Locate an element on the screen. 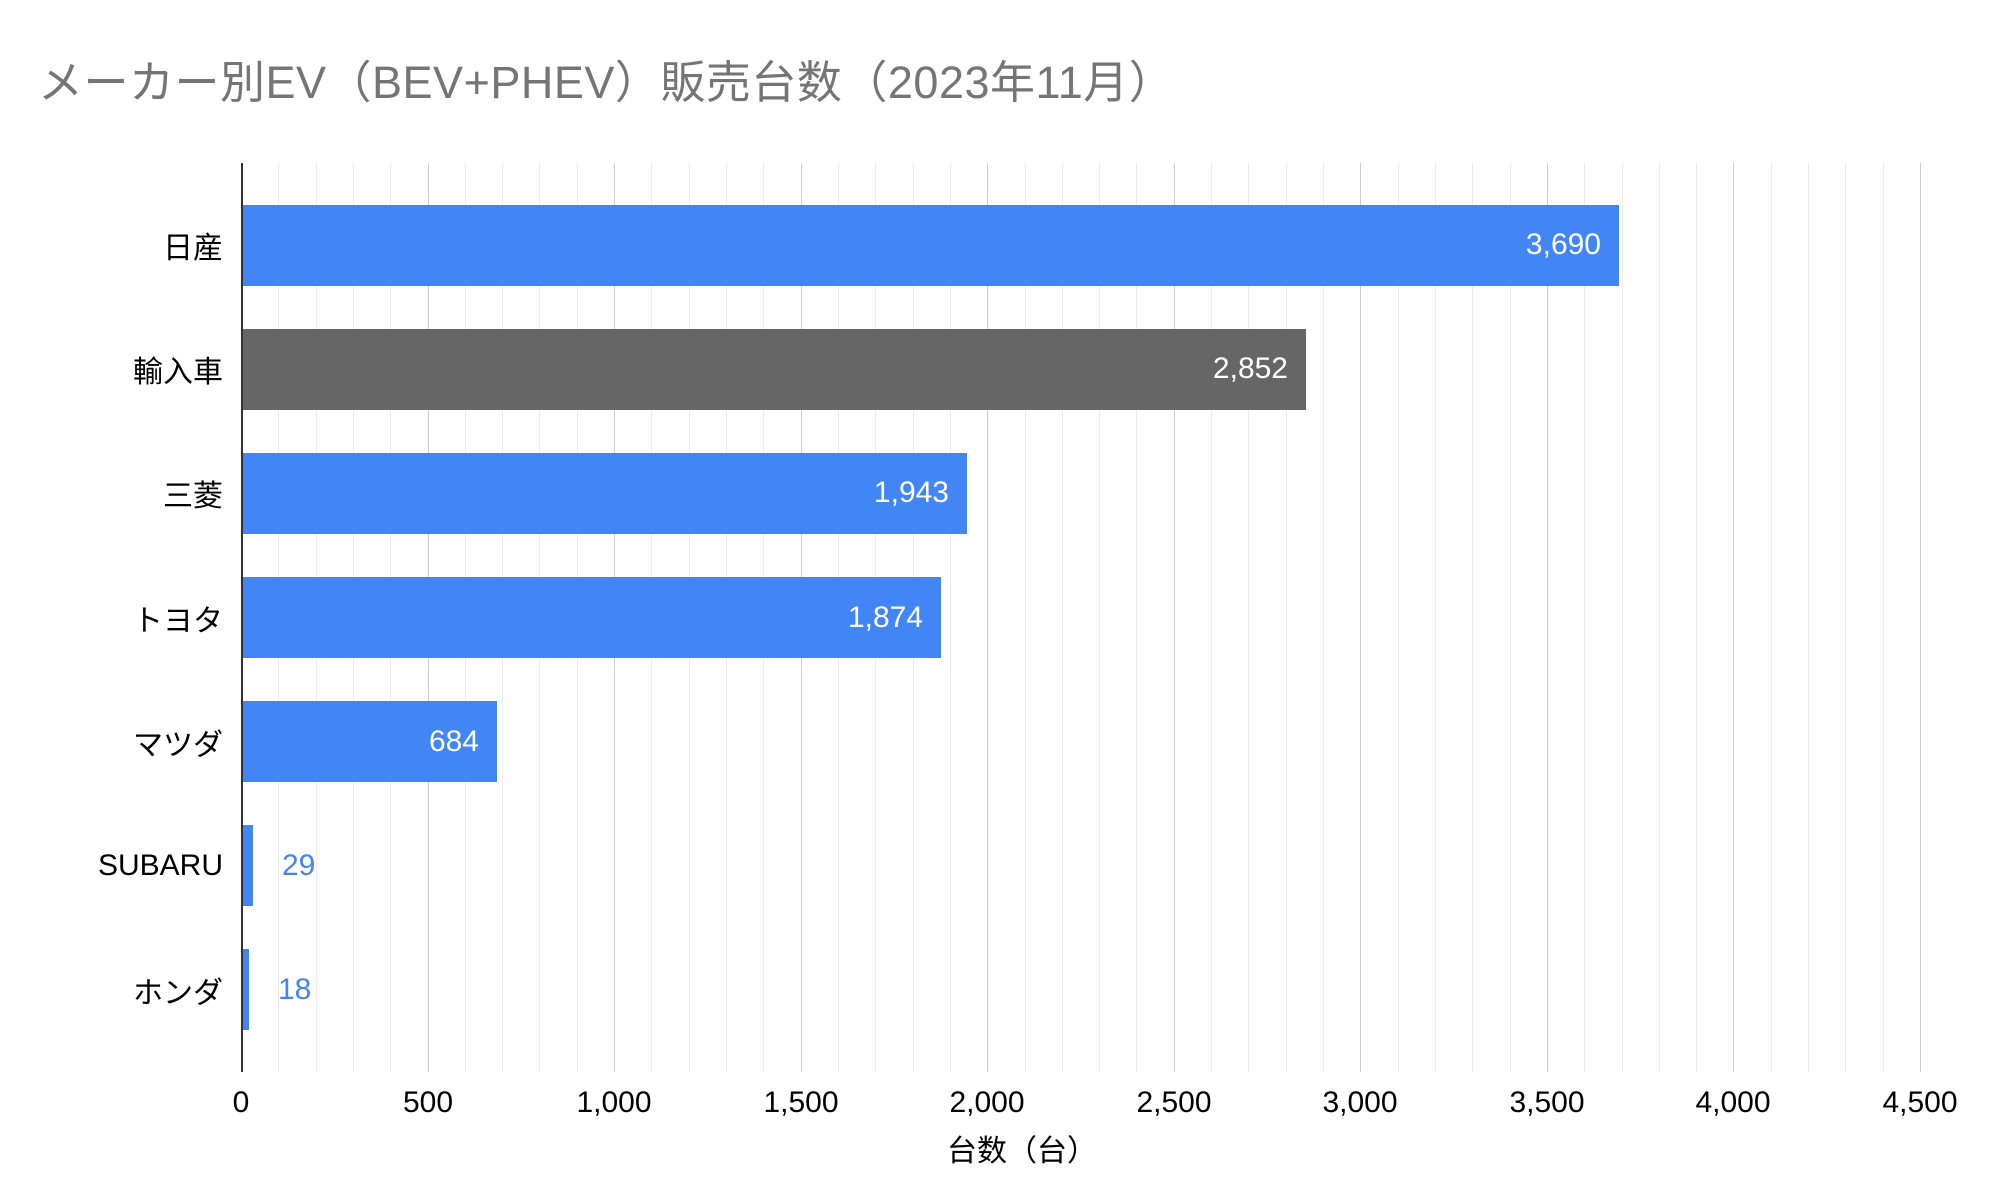 The height and width of the screenshot is (1188, 1998). x-tick-label: 4,500 is located at coordinates (1920, 1102).